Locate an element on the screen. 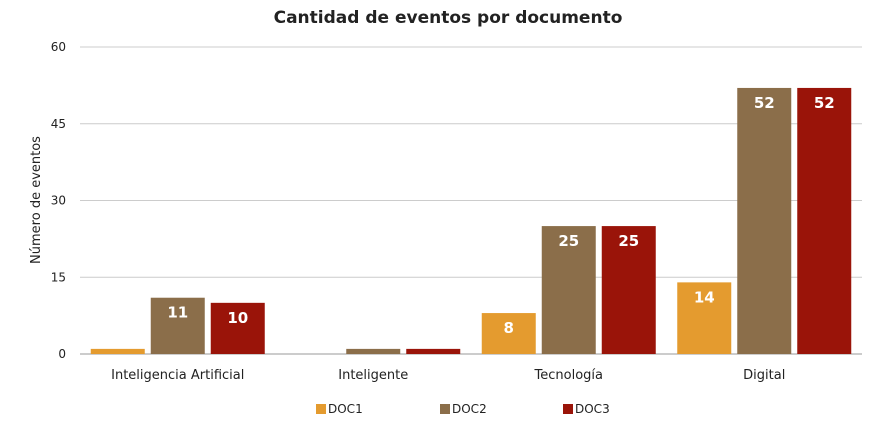 This screenshot has height=438, width=896. data-label: 8 is located at coordinates (509, 328).